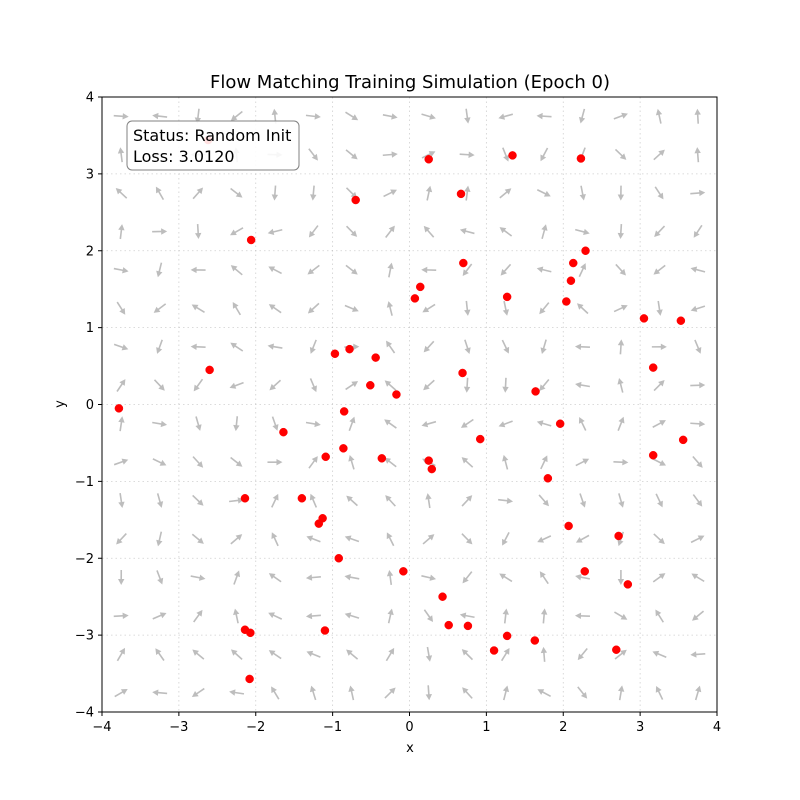  I want to click on status-box-frame, so click(213, 145).